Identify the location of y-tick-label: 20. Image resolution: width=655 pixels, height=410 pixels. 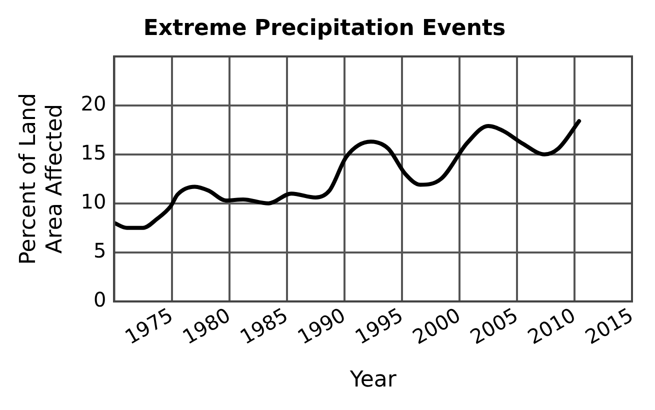
(93, 104).